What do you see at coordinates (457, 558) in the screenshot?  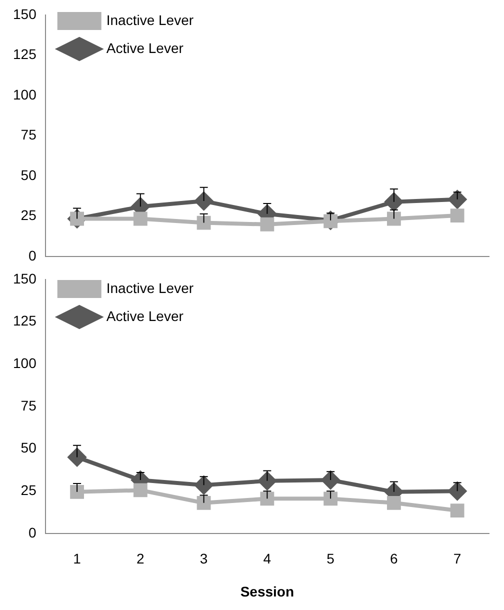 I see `x-tick-label: 7` at bounding box center [457, 558].